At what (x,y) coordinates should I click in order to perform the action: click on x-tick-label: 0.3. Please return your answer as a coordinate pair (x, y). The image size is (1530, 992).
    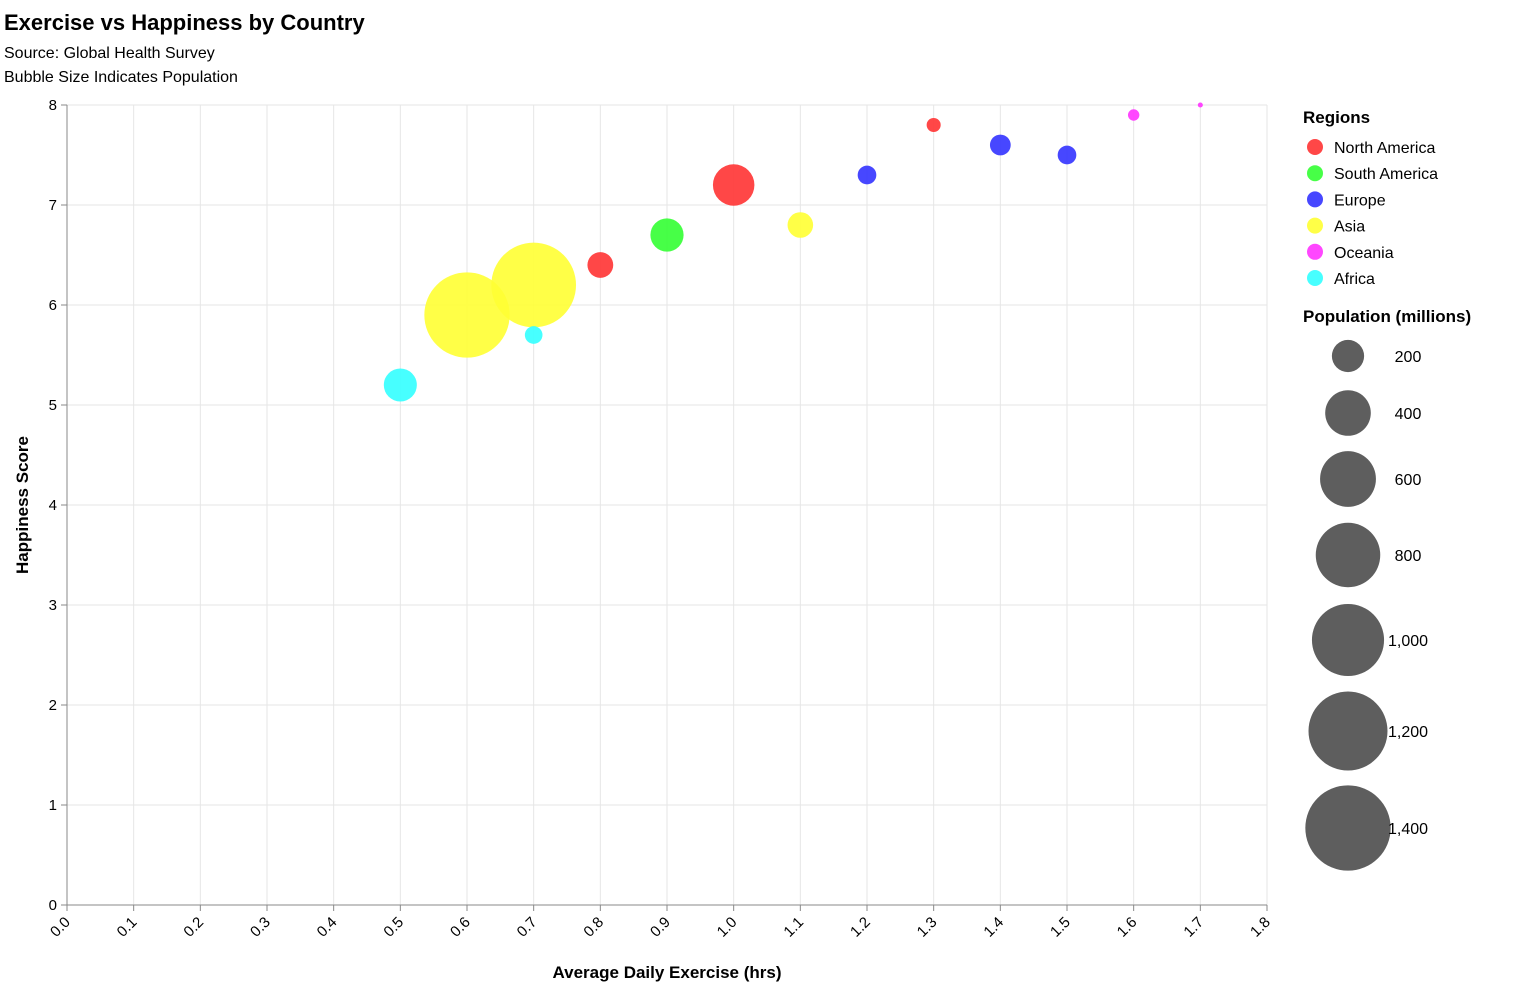
    Looking at the image, I should click on (260, 927).